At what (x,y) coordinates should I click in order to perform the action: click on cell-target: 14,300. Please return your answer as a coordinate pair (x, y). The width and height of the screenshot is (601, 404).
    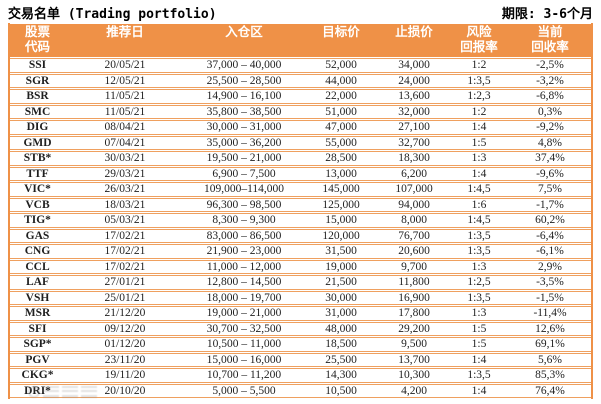
    Looking at the image, I should click on (341, 375).